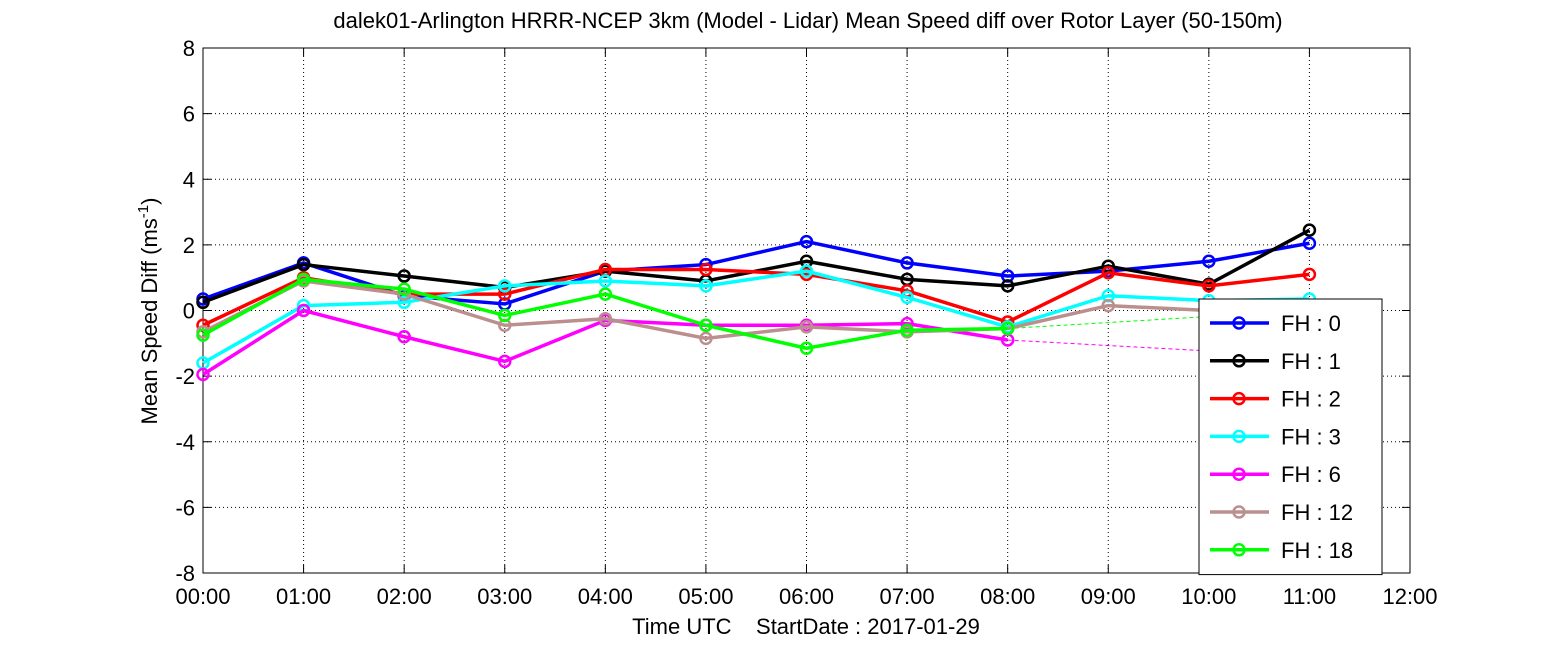 Image resolution: width=1559 pixels, height=656 pixels. Describe the element at coordinates (1311, 474) in the screenshot. I see `legend-label: FH : 6` at that location.